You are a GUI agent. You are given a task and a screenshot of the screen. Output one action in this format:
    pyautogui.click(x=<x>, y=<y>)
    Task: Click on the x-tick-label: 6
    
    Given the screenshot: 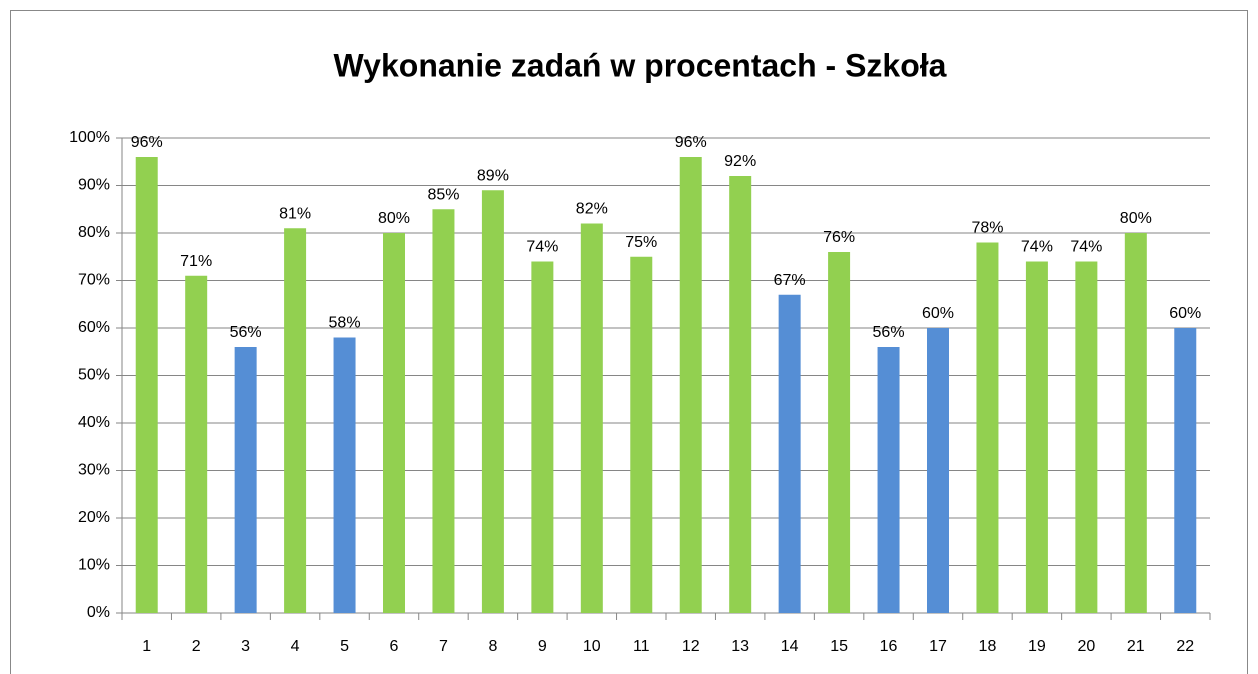 What is the action you would take?
    pyautogui.click(x=394, y=646)
    